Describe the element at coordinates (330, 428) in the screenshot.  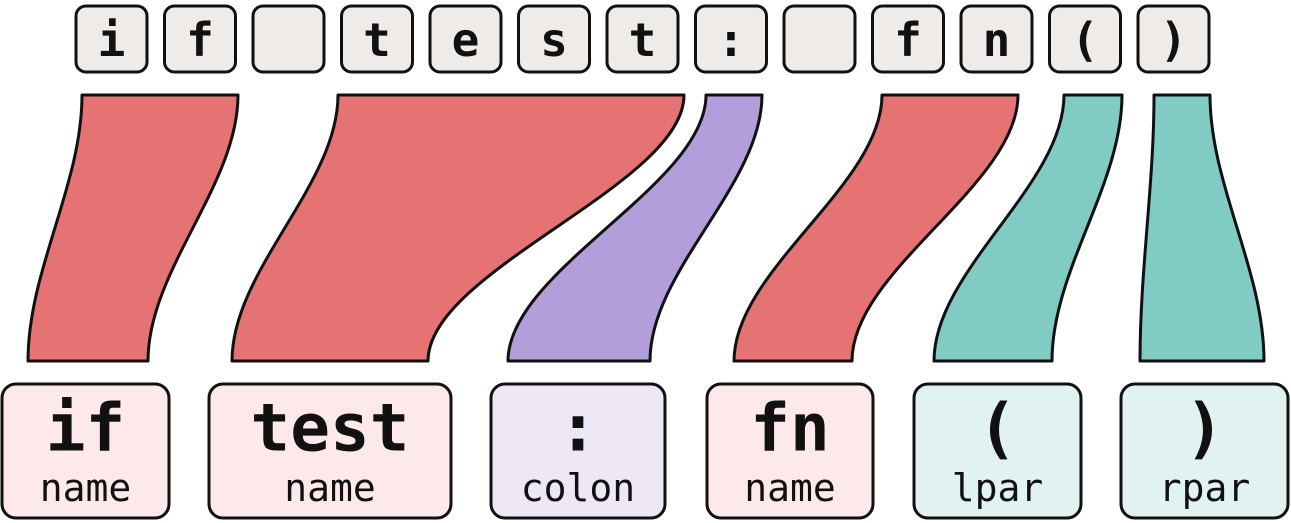
I see `token-text: test` at that location.